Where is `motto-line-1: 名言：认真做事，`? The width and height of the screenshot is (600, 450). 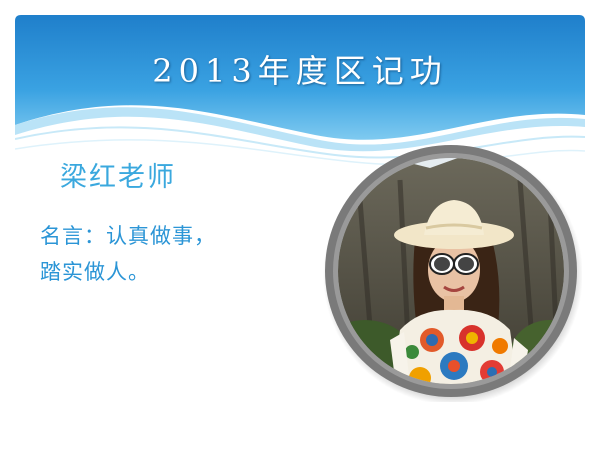 motto-line-1: 名言：认真做事， is located at coordinates (128, 236).